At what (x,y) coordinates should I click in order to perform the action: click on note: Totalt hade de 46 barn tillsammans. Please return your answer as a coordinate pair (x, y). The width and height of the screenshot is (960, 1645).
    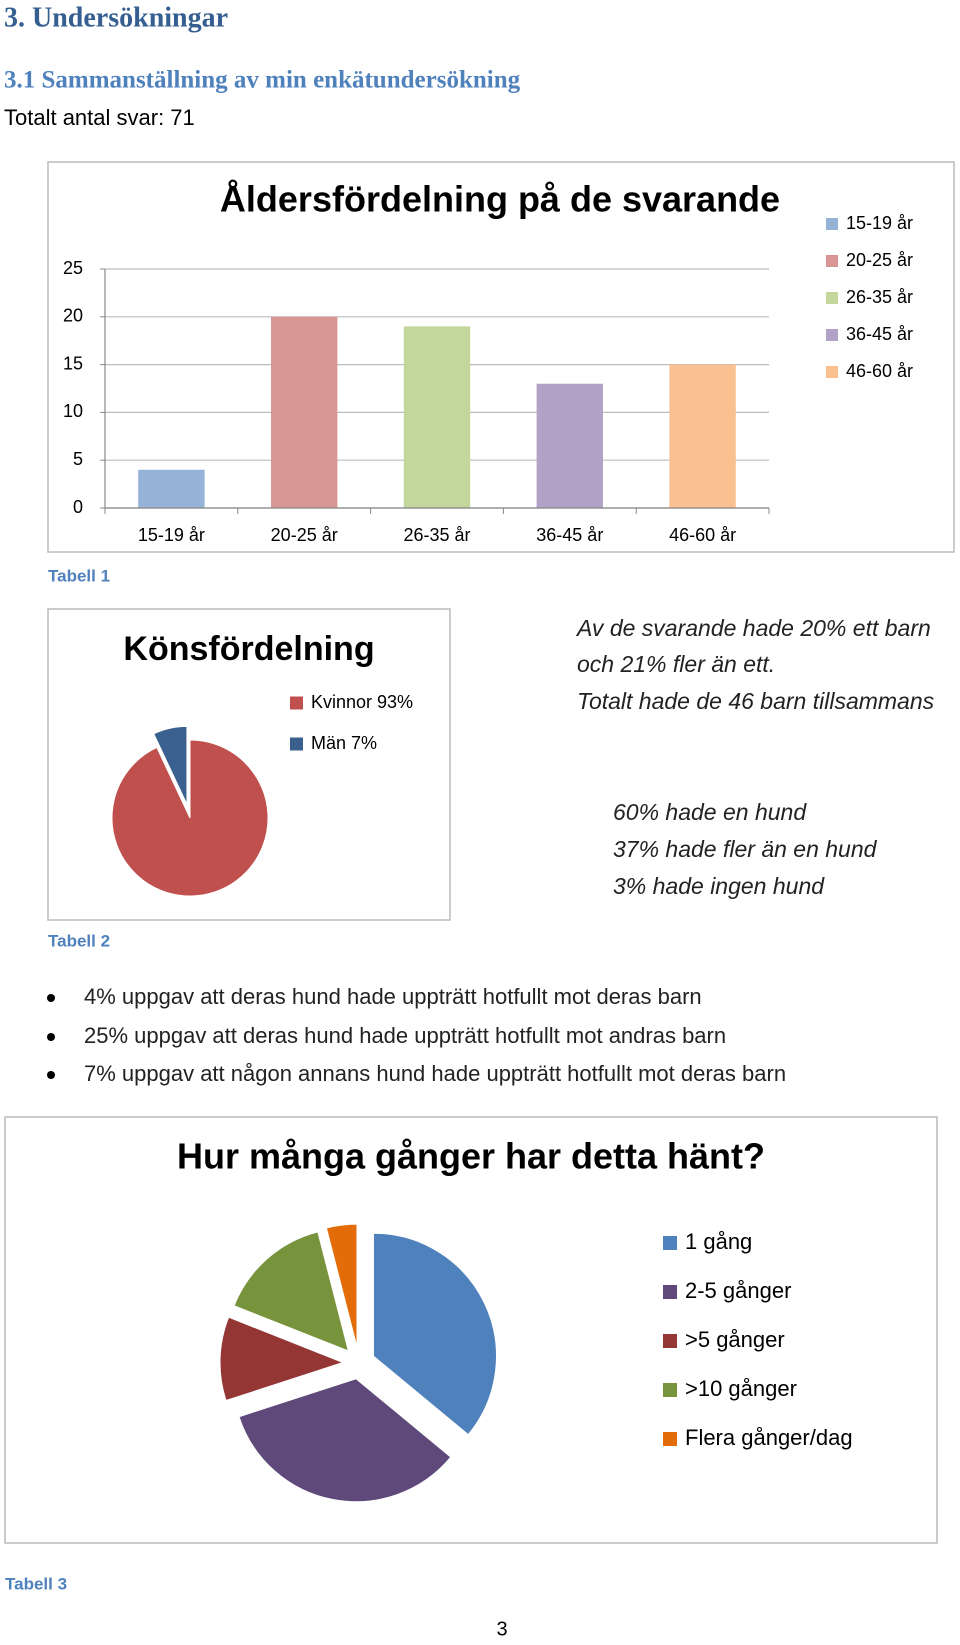
    Looking at the image, I should click on (756, 701).